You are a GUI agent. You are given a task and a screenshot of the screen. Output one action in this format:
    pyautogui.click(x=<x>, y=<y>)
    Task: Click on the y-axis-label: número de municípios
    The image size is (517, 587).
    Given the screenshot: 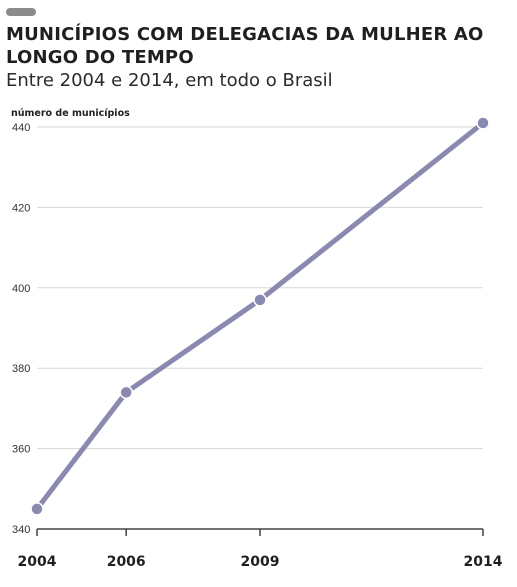 What is the action you would take?
    pyautogui.click(x=70, y=113)
    